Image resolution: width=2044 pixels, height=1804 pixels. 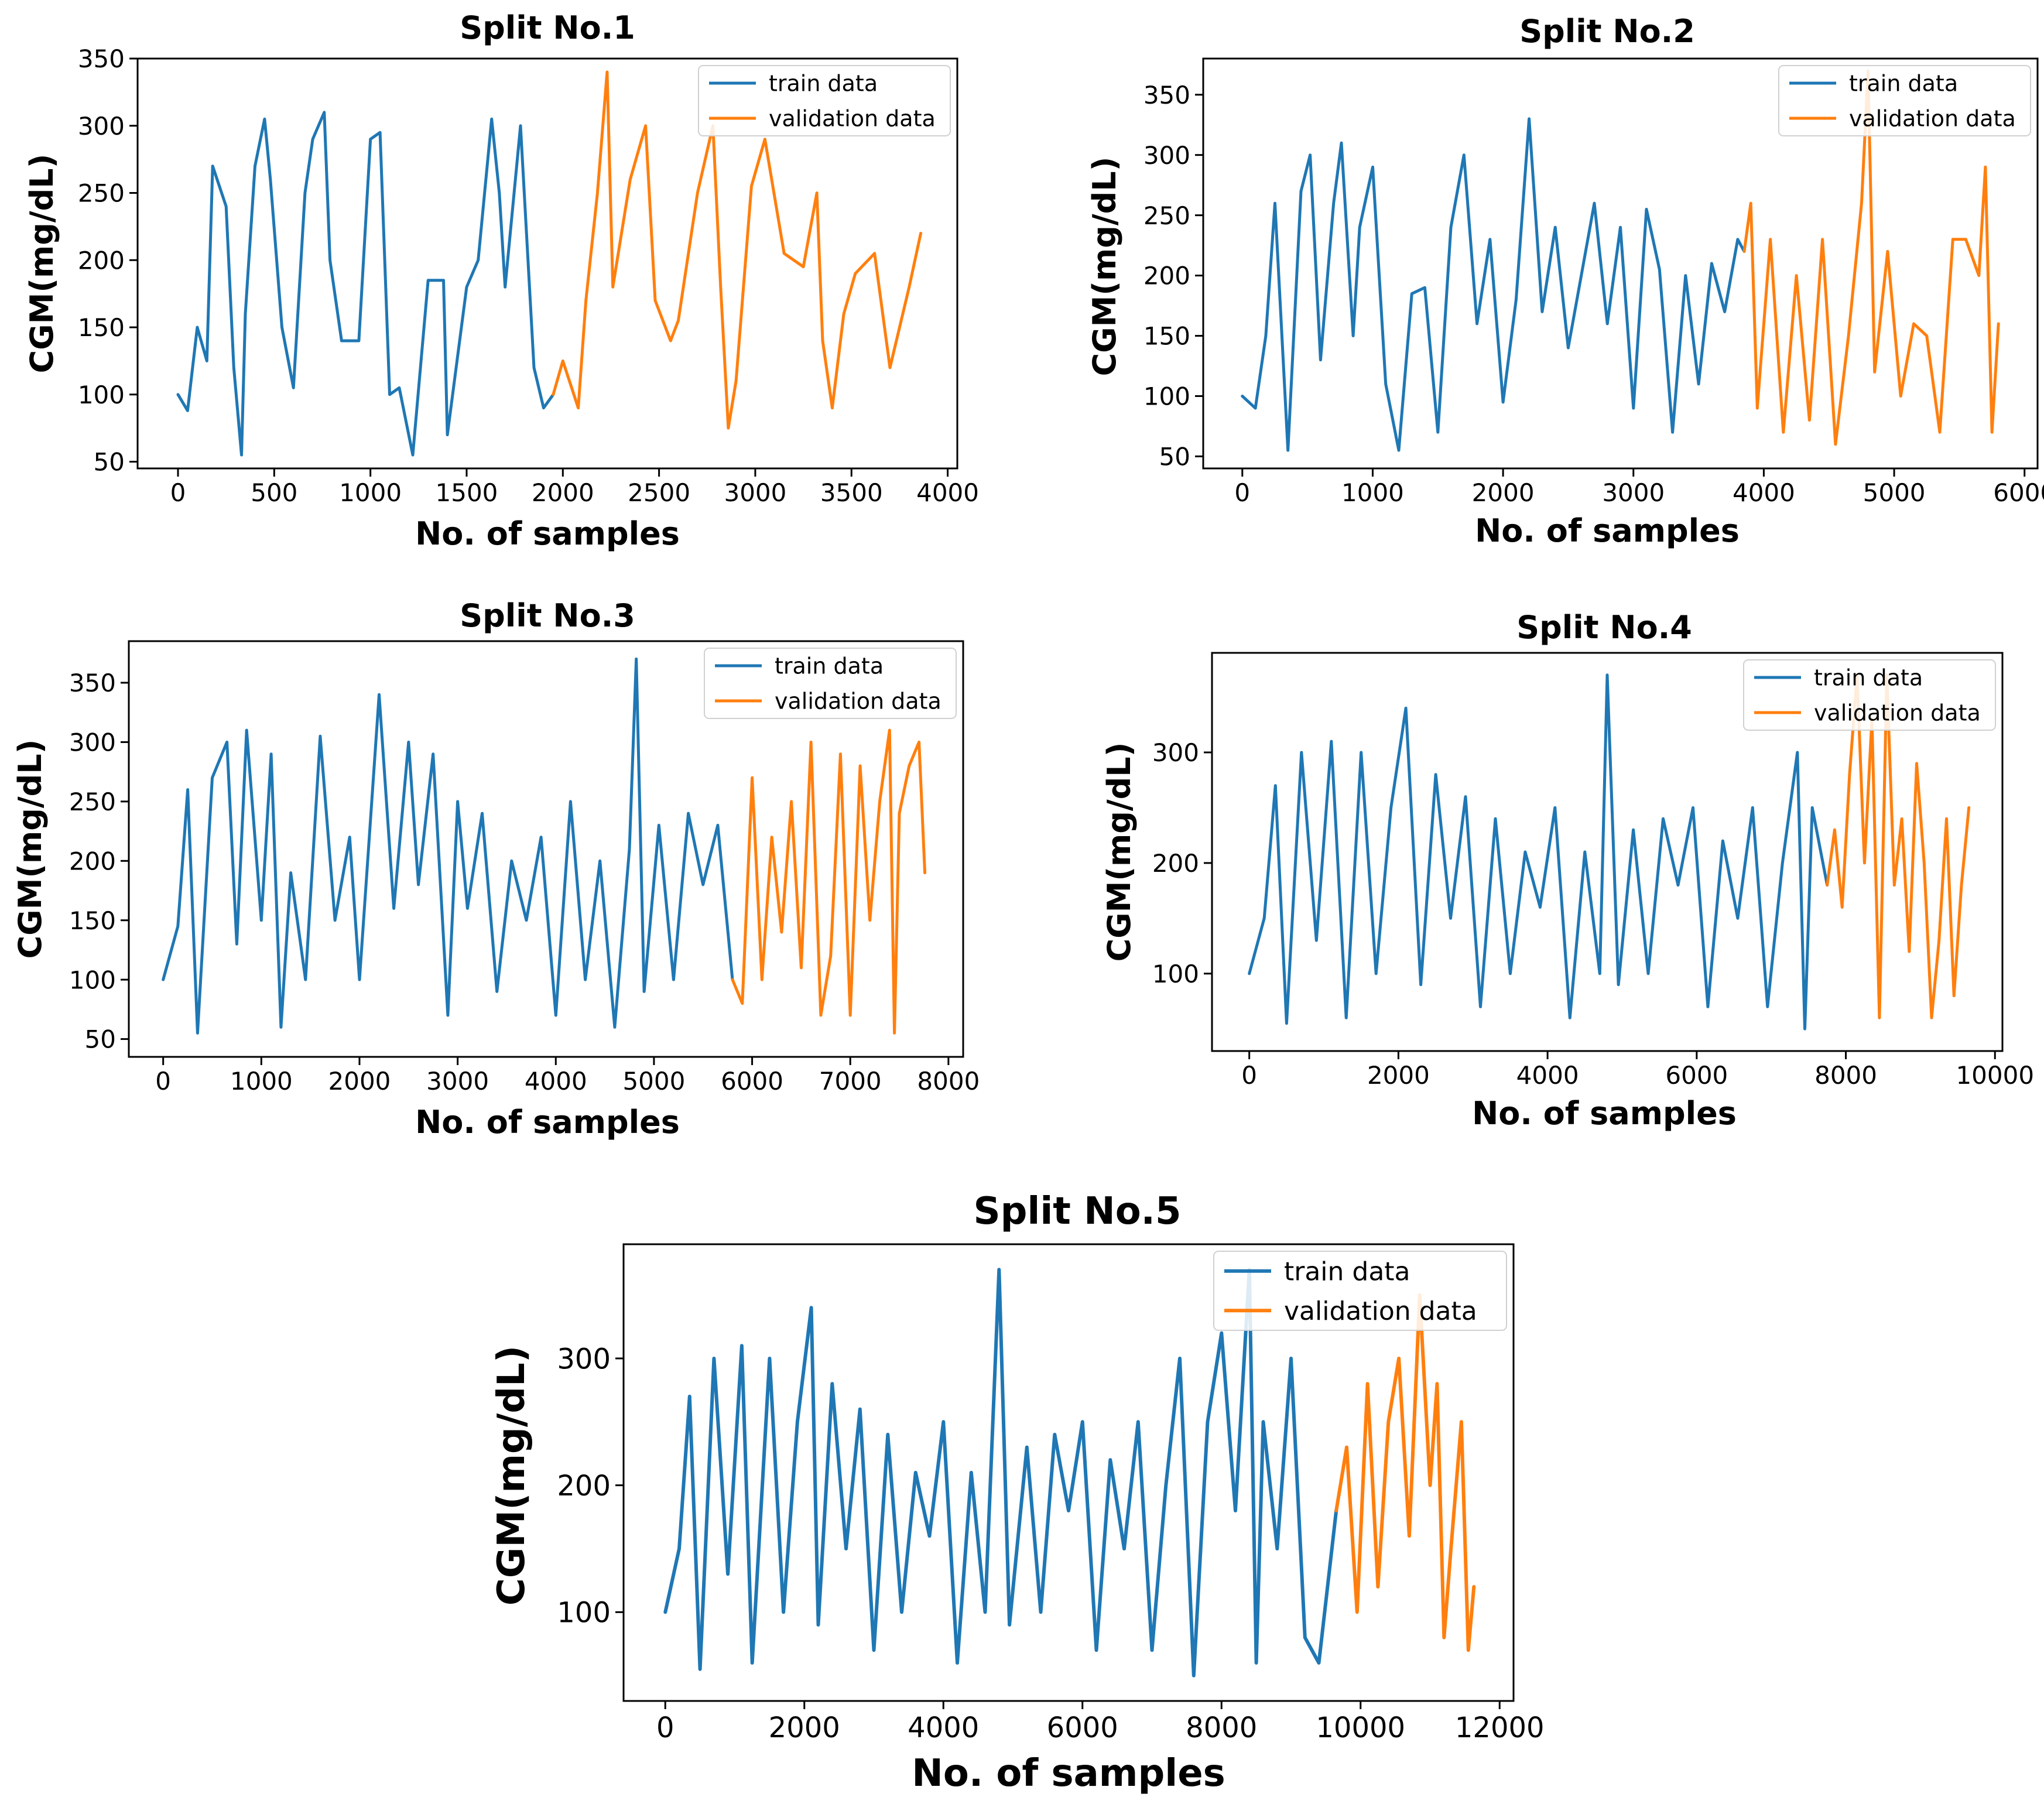 I want to click on chart-title: Split No.5, so click(x=1077, y=1211).